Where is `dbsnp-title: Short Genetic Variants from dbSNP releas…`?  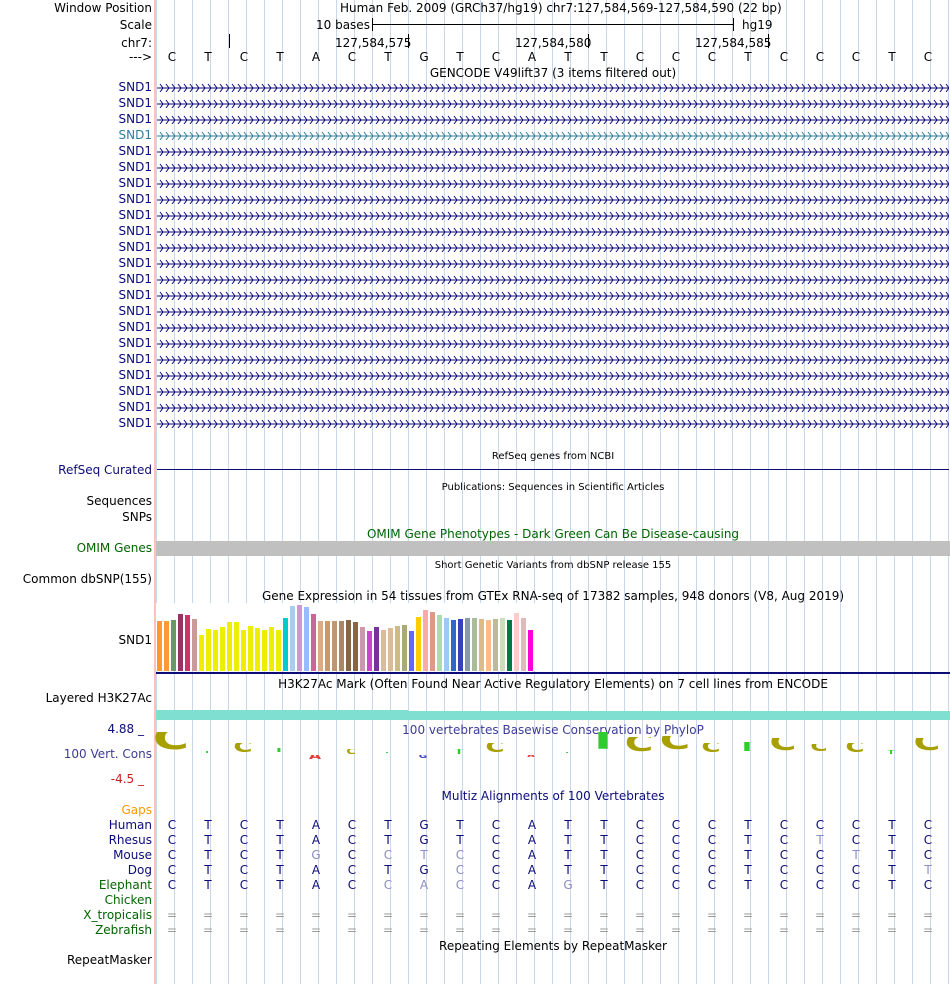 dbsnp-title: Short Genetic Variants from dbSNP releas… is located at coordinates (553, 565).